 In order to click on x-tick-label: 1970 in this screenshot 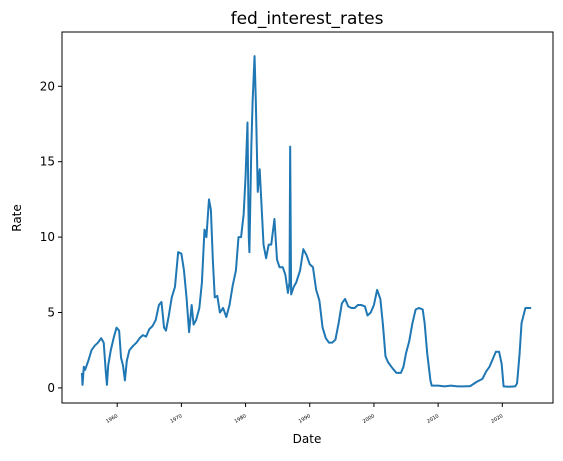, I will do `click(176, 419)`.